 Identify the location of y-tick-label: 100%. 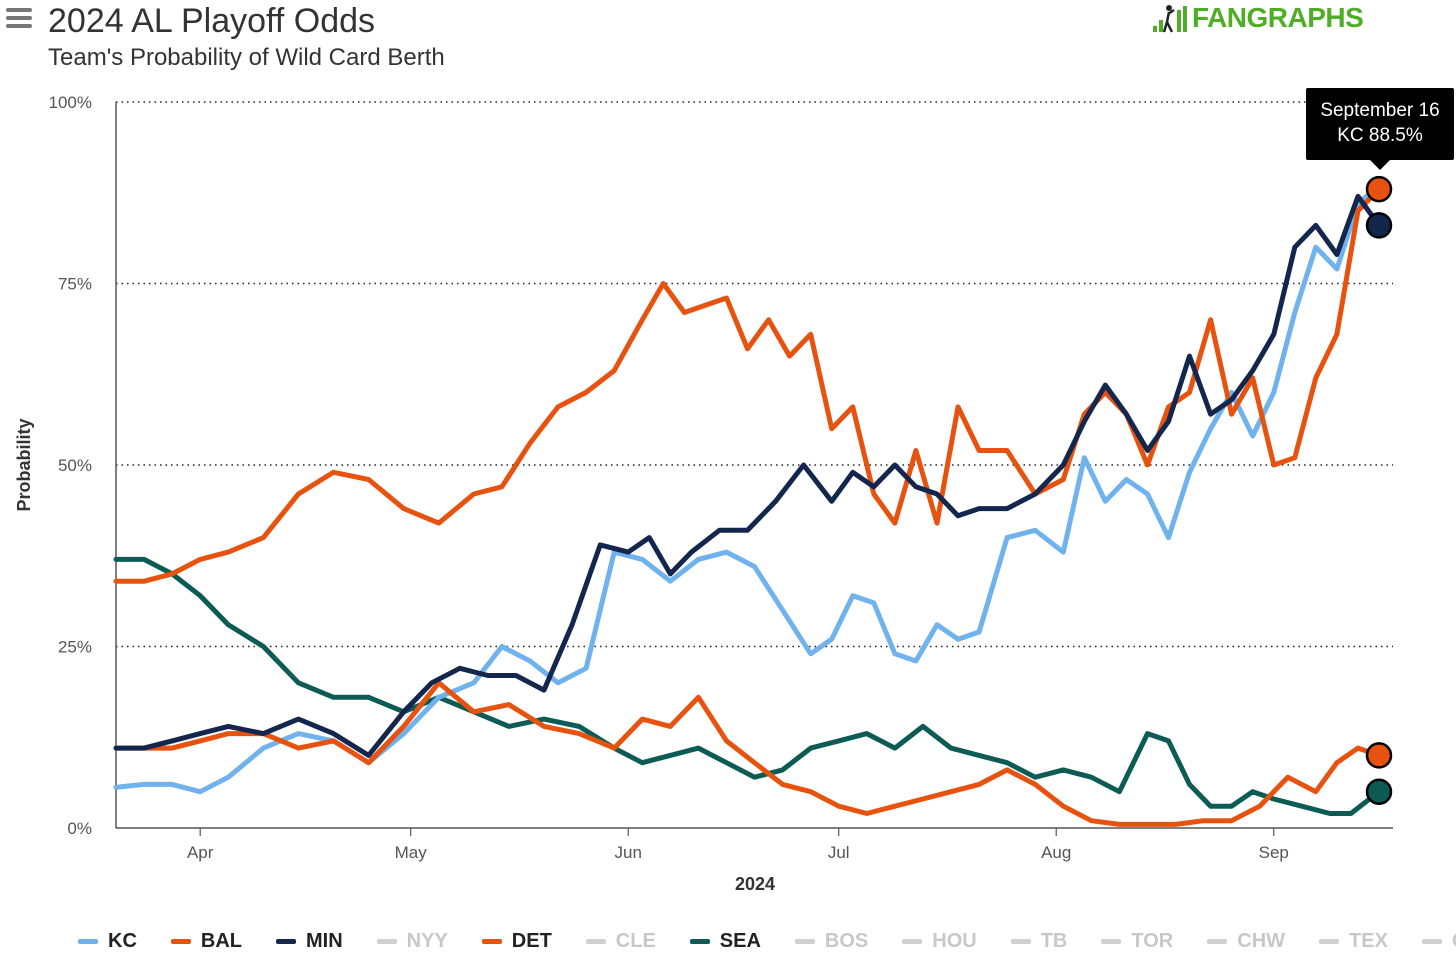
(70, 102).